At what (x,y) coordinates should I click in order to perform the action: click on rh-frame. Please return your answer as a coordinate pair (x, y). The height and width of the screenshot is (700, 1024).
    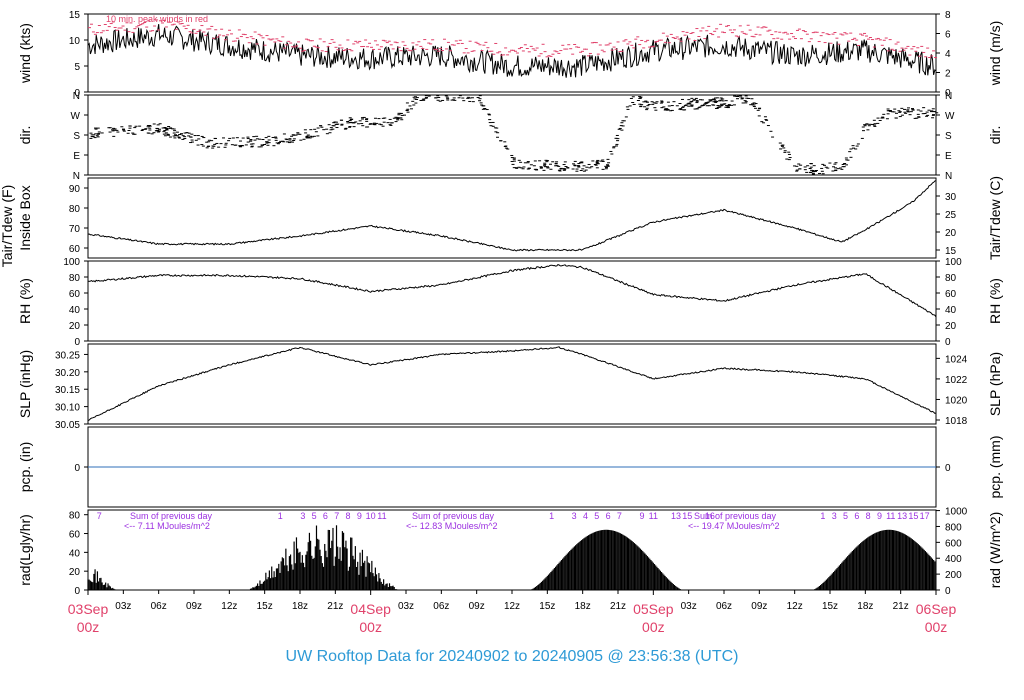
    Looking at the image, I should click on (512, 301).